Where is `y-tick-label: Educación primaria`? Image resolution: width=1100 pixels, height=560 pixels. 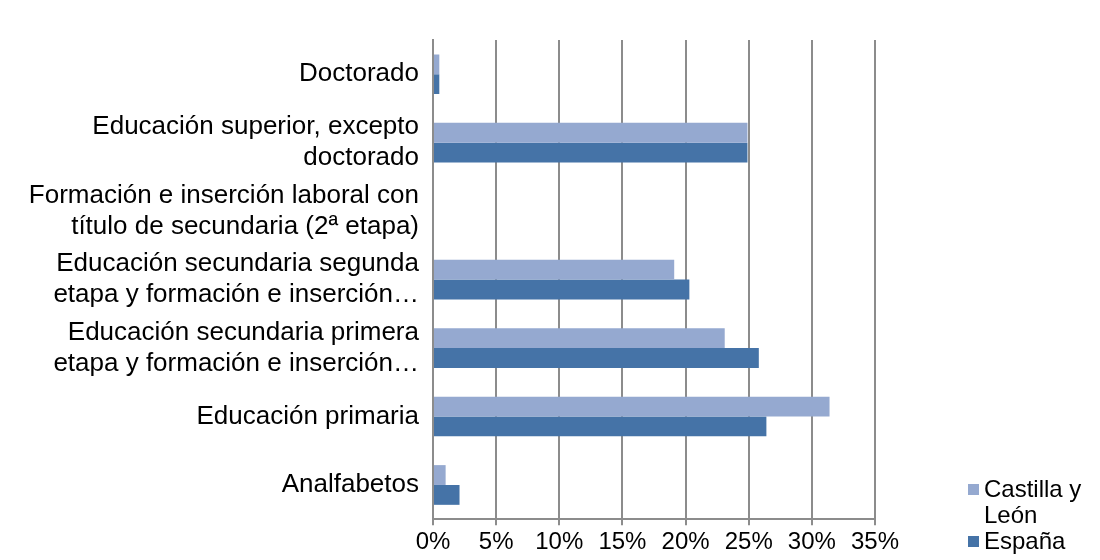
y-tick-label: Educación primaria is located at coordinates (308, 414).